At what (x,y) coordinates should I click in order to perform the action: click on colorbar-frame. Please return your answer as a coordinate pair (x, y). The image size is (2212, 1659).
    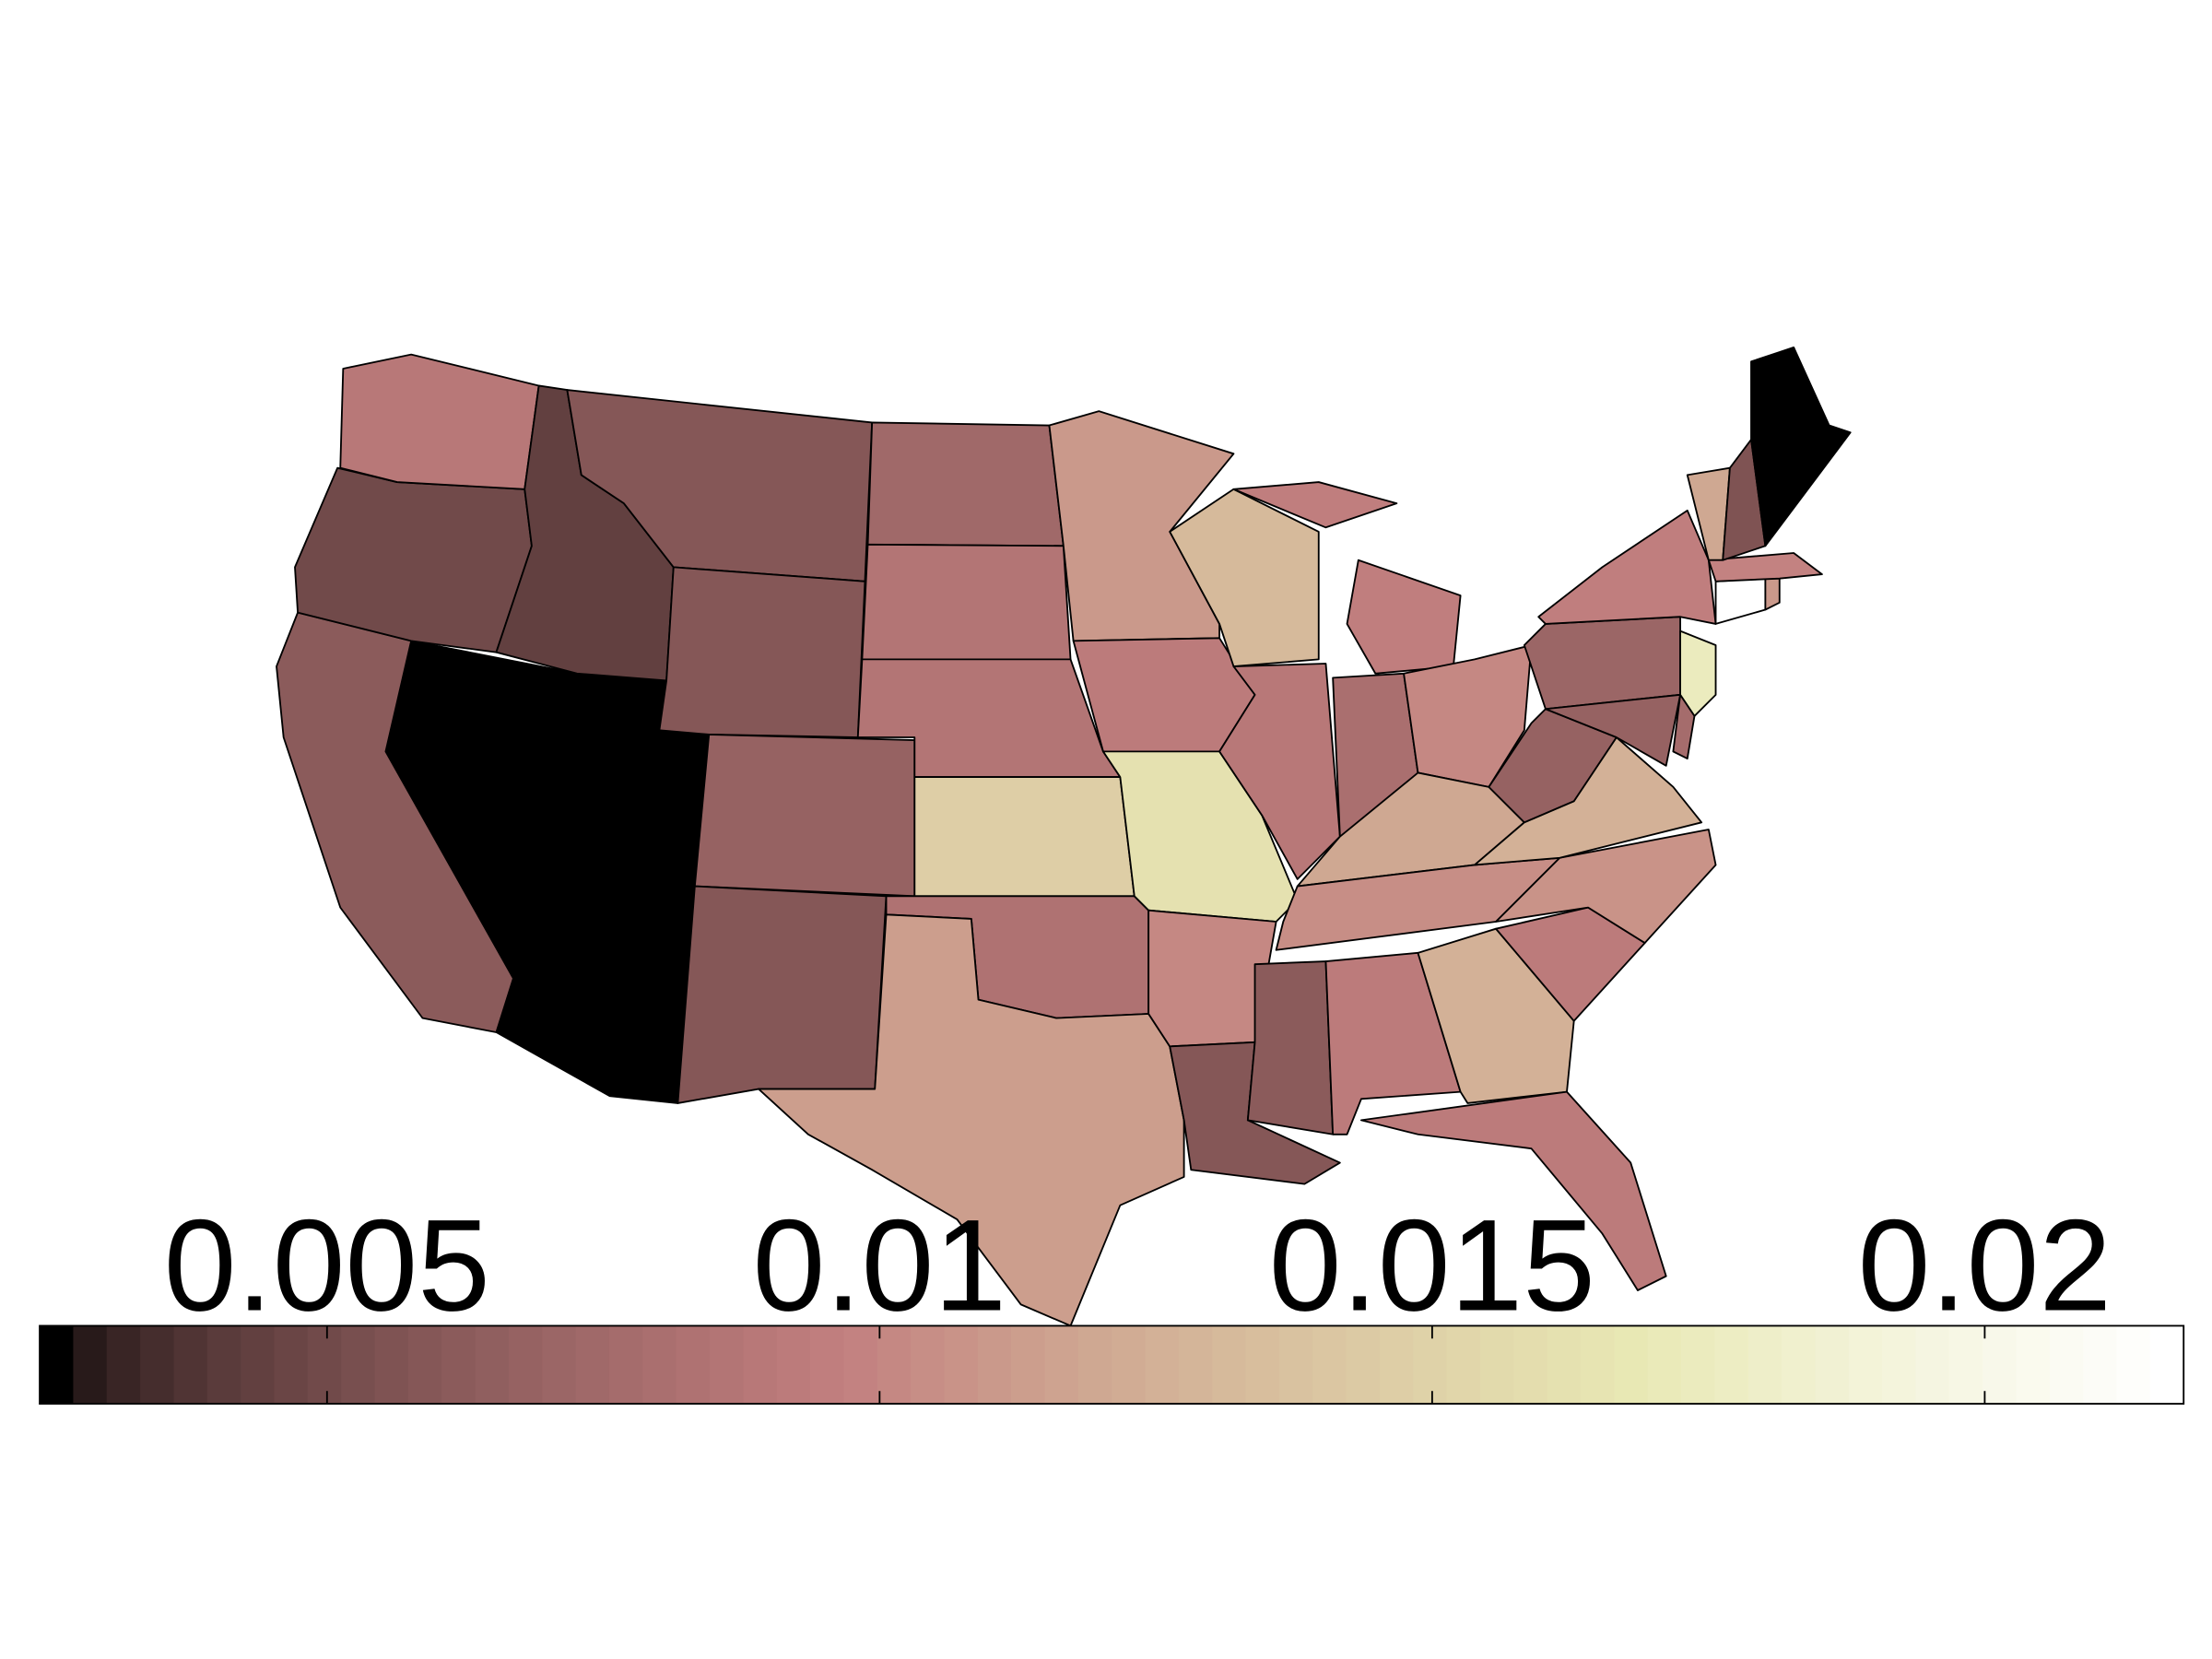
    Looking at the image, I should click on (1112, 1365).